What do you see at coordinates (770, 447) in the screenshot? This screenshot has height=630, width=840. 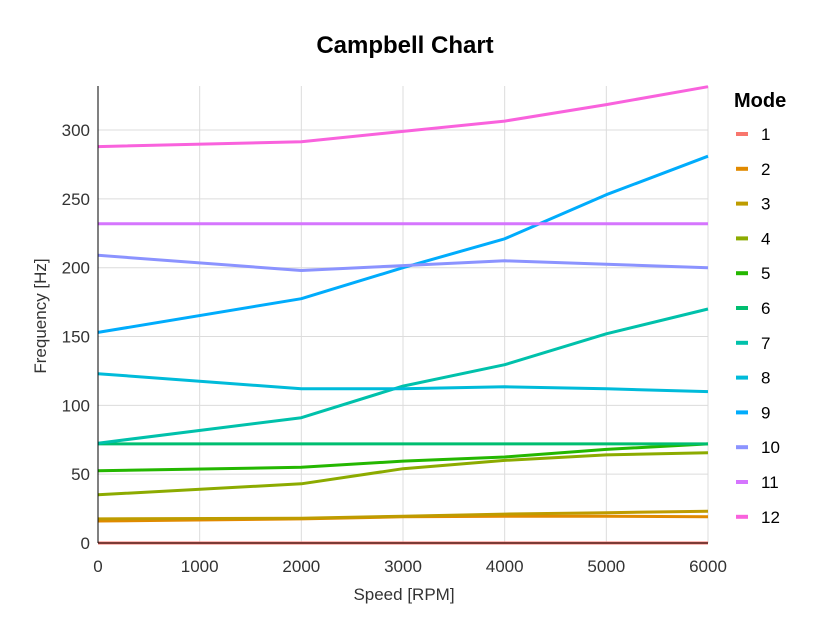 I see `legend-label-mode-10: 10` at bounding box center [770, 447].